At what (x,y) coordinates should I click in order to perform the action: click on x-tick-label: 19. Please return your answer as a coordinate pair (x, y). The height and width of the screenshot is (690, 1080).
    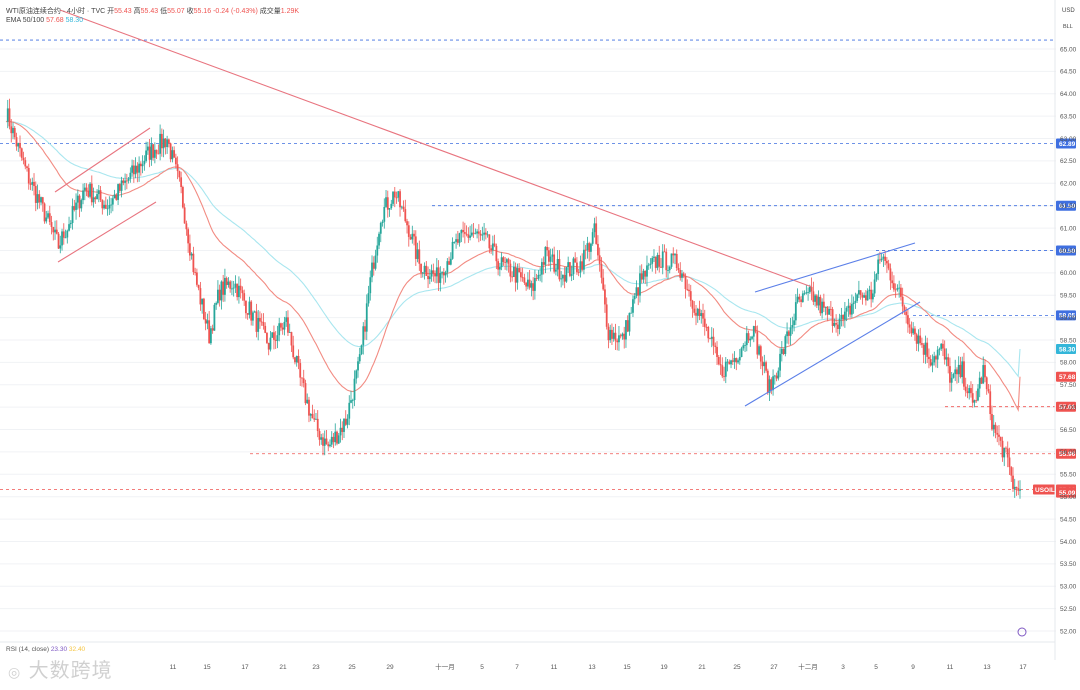
    Looking at the image, I should click on (664, 667).